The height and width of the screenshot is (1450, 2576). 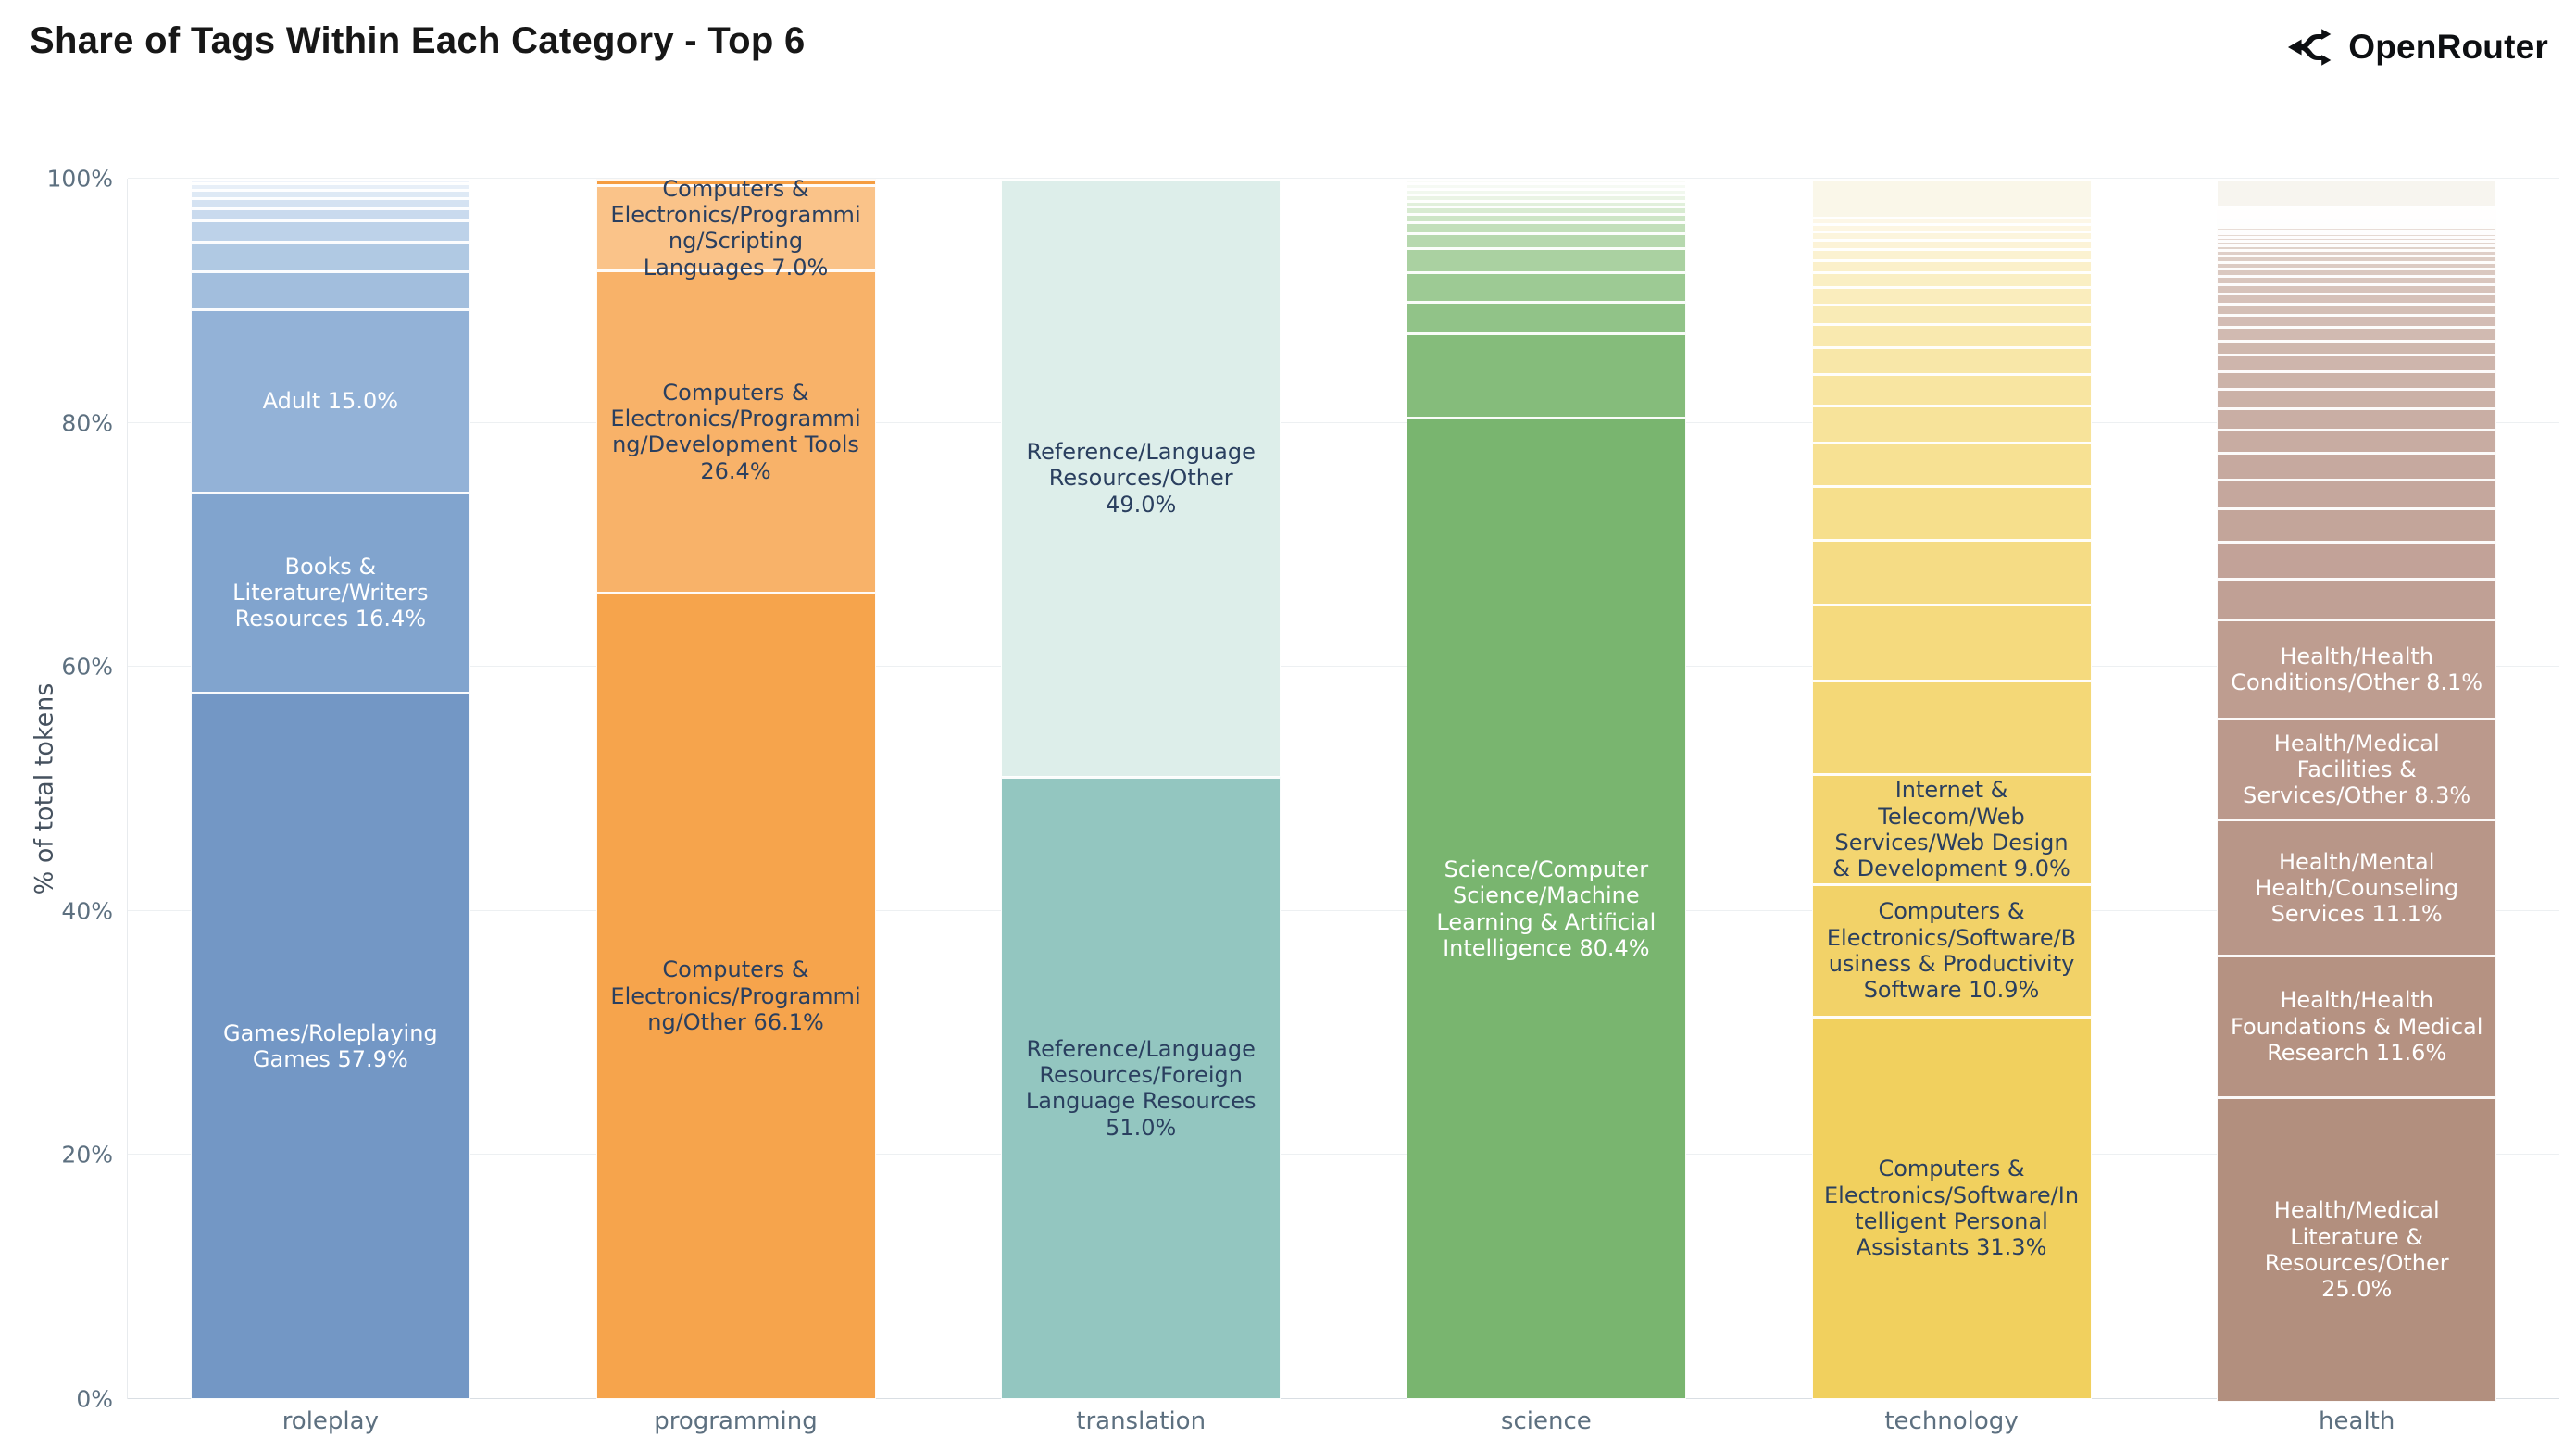 What do you see at coordinates (1141, 478) in the screenshot?
I see `bar-segment-translation: Reference/Language Resources/Other 49.0%` at bounding box center [1141, 478].